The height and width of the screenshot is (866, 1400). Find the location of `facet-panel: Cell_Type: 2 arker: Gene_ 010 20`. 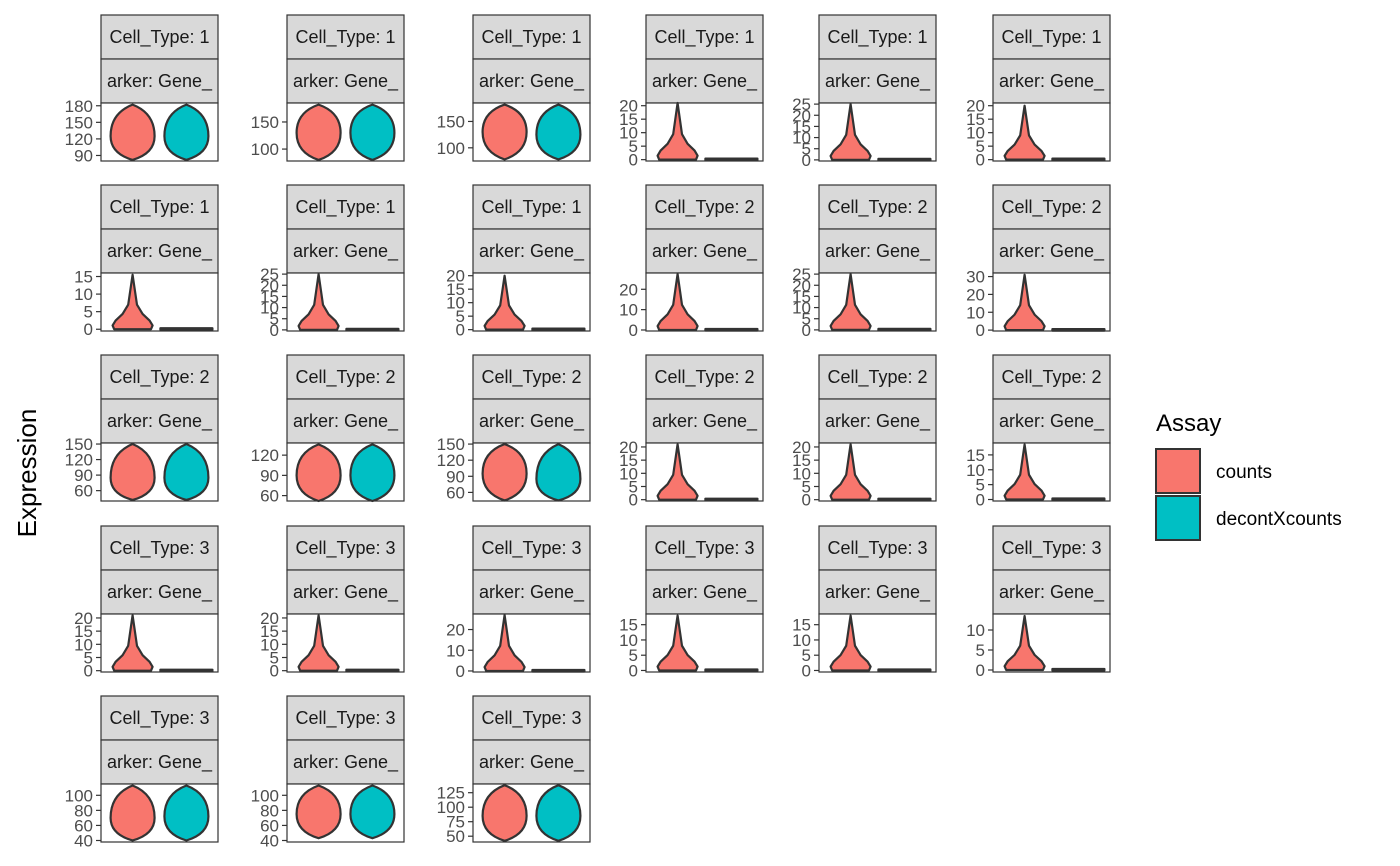

facet-panel: Cell_Type: 2 arker: Gene_ 010 20 is located at coordinates (691, 262).